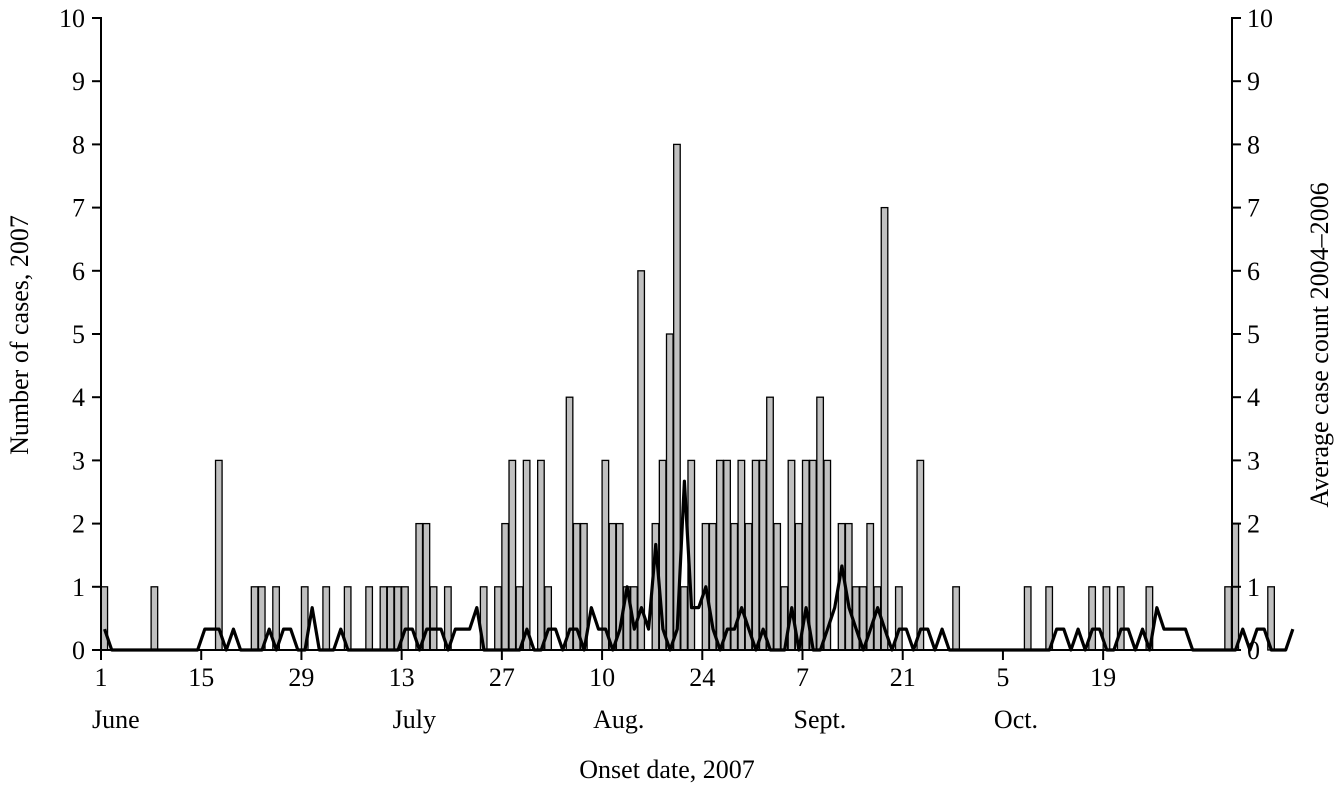 This screenshot has width=1342, height=786. I want to click on y-tick-label-left: 5, so click(78, 334).